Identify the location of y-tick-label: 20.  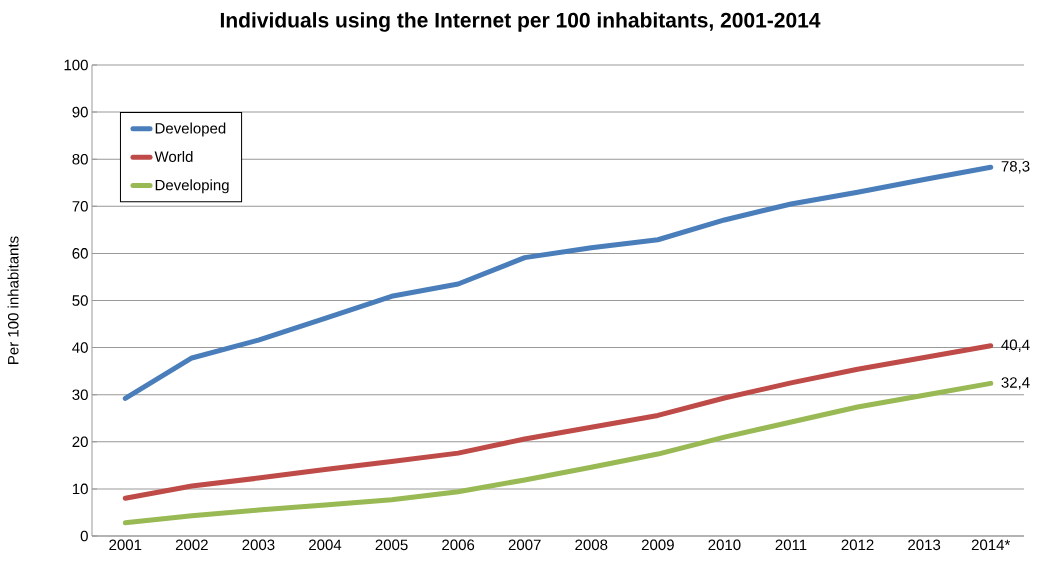
(80, 442).